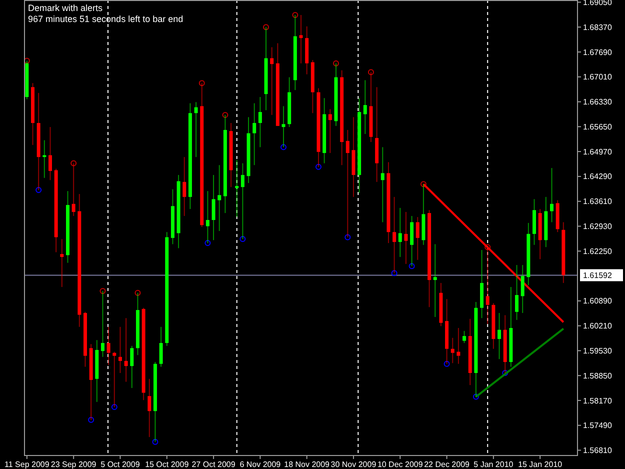 The height and width of the screenshot is (469, 625). What do you see at coordinates (353, 464) in the screenshot?
I see `x-tick-label: 30 Nov 2009` at bounding box center [353, 464].